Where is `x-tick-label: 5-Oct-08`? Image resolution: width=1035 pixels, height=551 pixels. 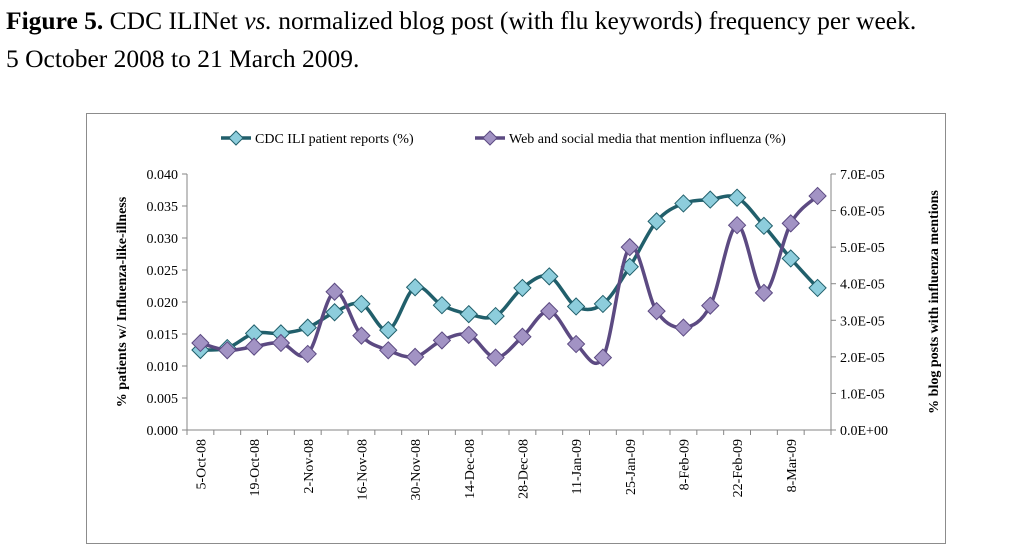
x-tick-label: 5-Oct-08 is located at coordinates (201, 464).